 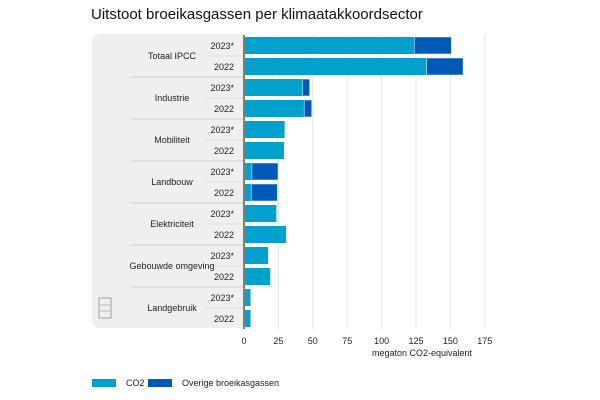 I want to click on category-label: Elektriciteit, so click(x=172, y=224).